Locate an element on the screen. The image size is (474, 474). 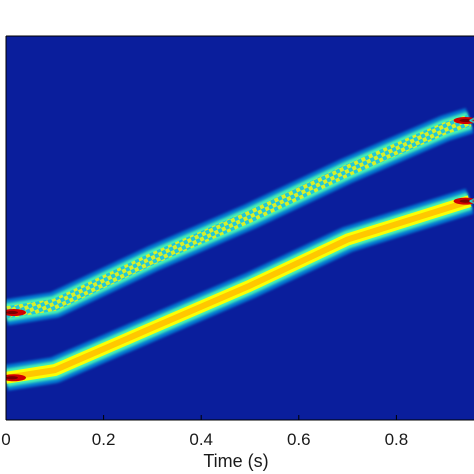
x-axis-label: Time (s) is located at coordinates (235, 461).